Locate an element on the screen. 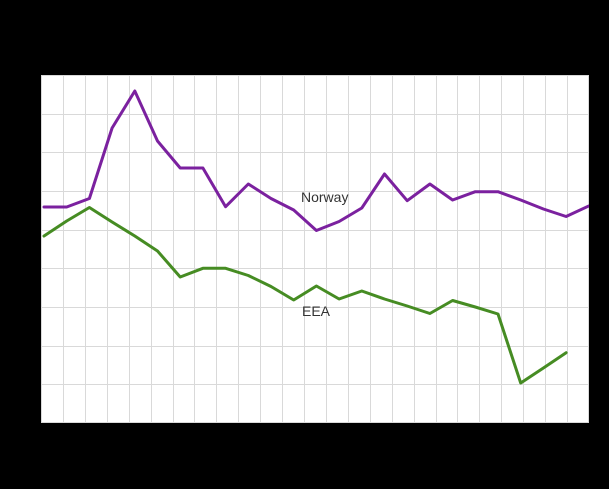  series-label-eea: EEA is located at coordinates (316, 311).